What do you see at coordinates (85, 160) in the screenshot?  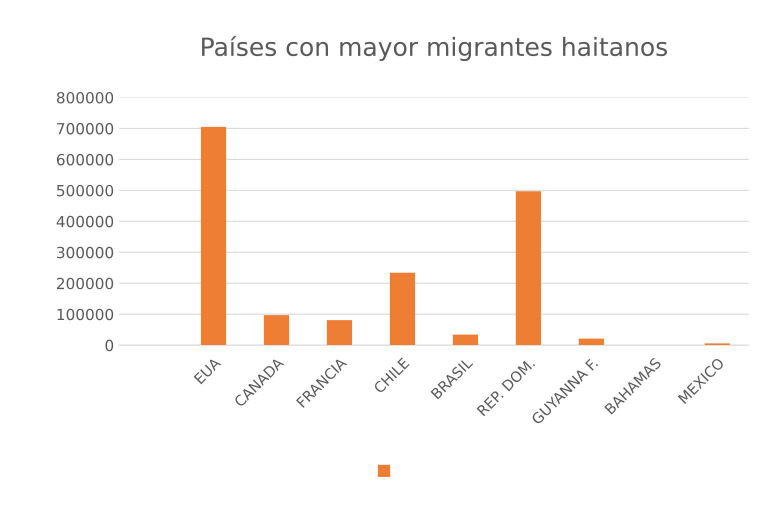 I see `y-tick-label: 600000` at bounding box center [85, 160].